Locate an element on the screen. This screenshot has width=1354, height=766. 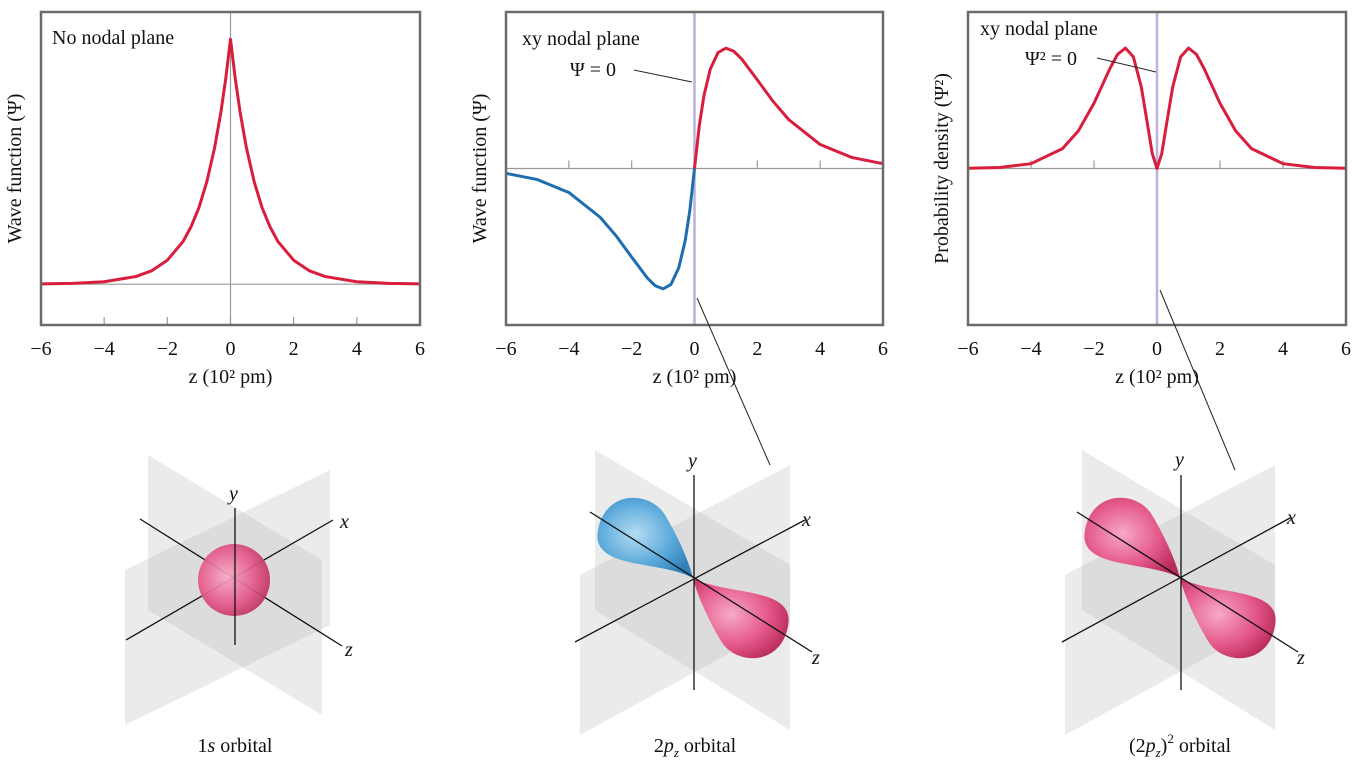
caption: 2pz orbital is located at coordinates (695, 747).